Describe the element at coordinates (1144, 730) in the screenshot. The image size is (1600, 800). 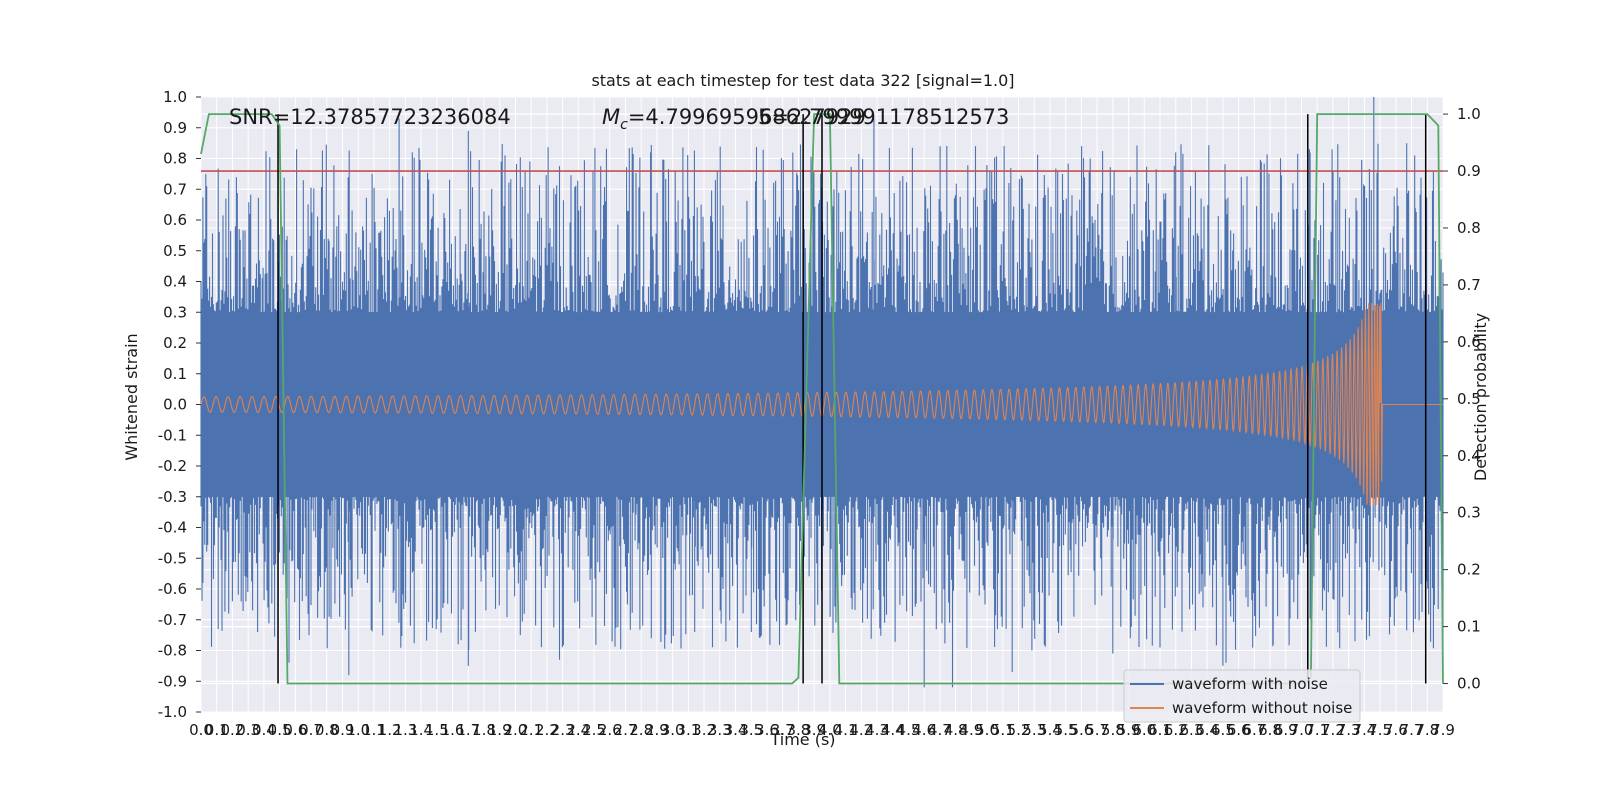
I see `x-tick-label: 6.0` at that location.